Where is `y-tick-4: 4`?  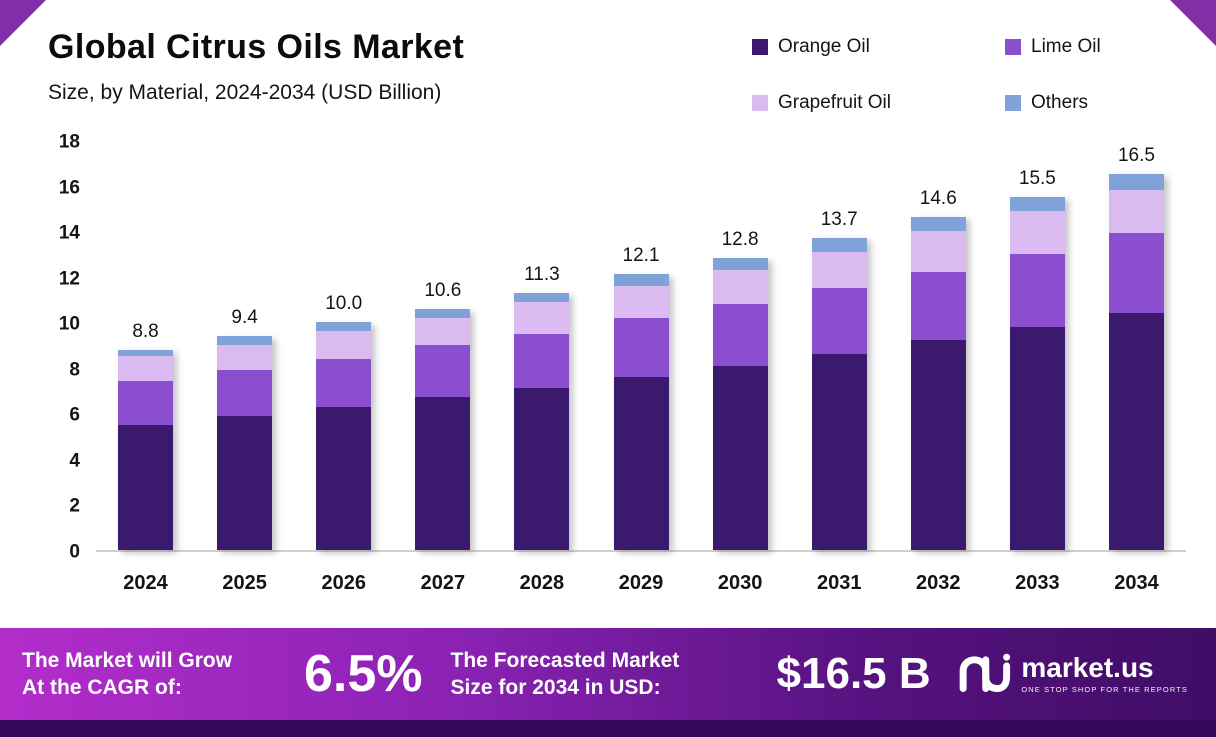 y-tick-4: 4 is located at coordinates (74, 461).